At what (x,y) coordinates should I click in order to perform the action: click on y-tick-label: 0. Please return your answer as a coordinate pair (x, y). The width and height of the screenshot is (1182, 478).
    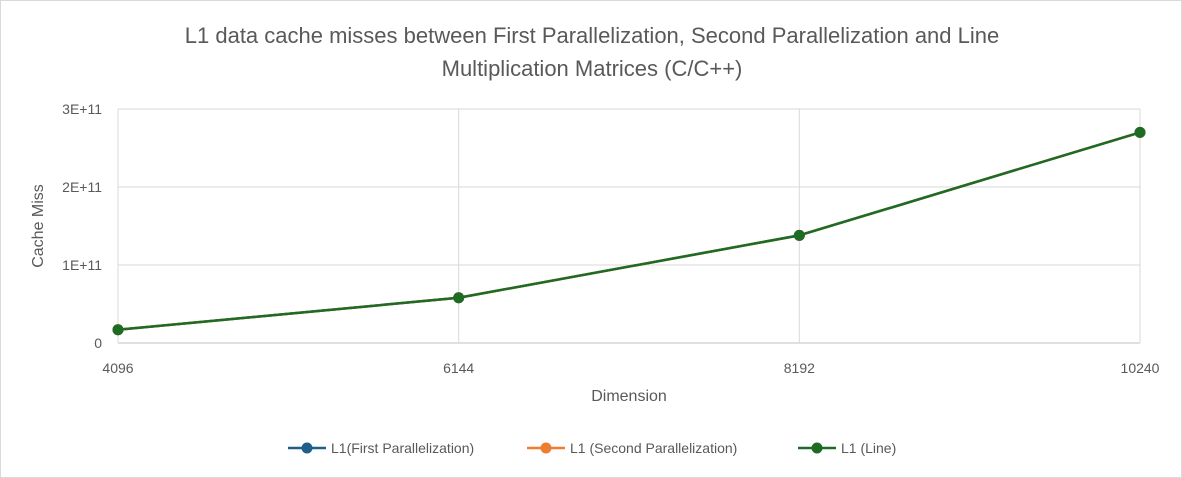
    Looking at the image, I should click on (98, 343).